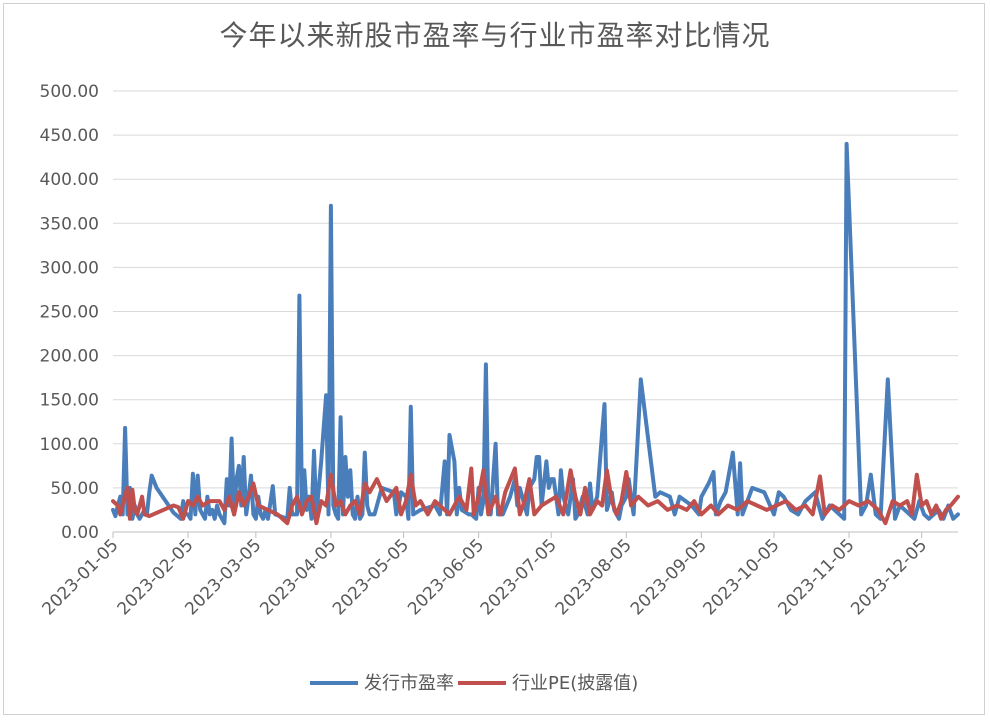 This screenshot has width=990, height=720. What do you see at coordinates (69, 180) in the screenshot?
I see `y-tick-label: 400.00` at bounding box center [69, 180].